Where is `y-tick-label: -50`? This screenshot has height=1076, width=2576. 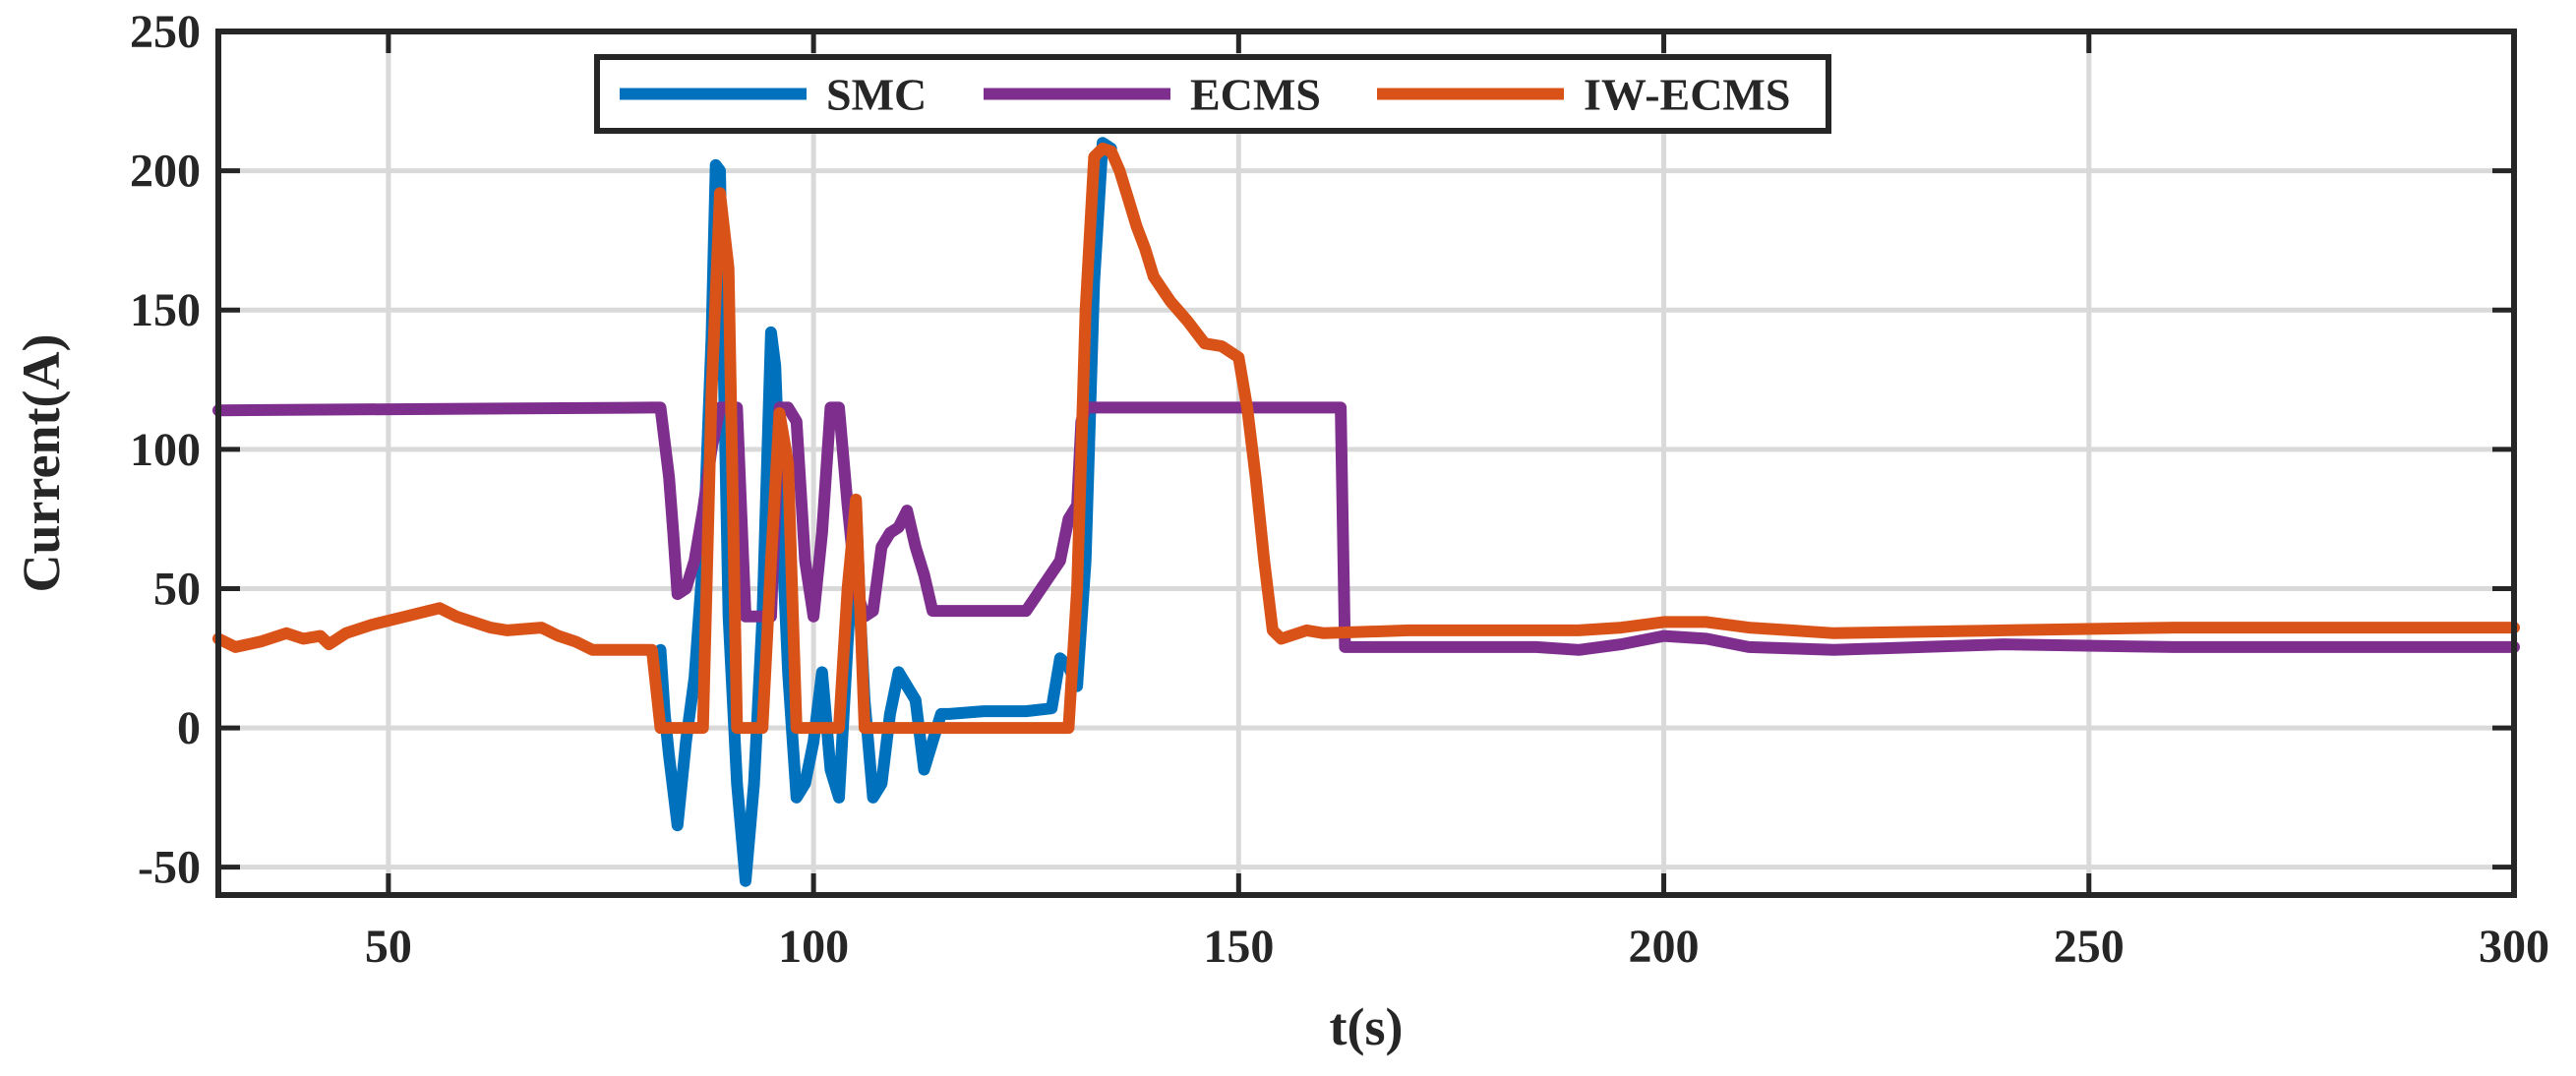
y-tick-label: -50 is located at coordinates (170, 868).